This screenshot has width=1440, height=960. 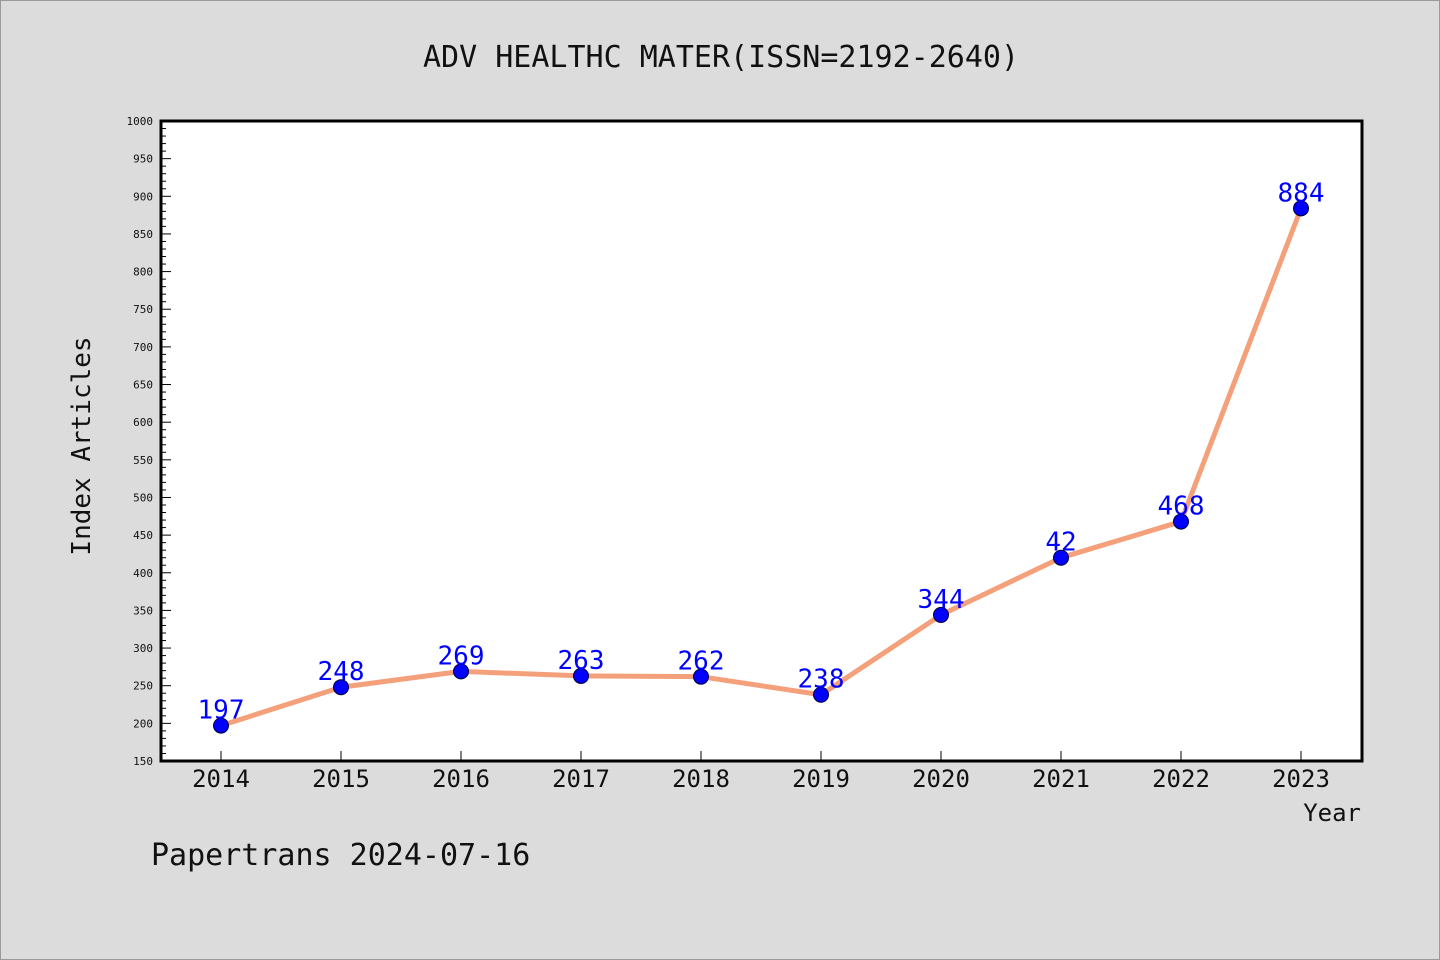 What do you see at coordinates (143, 385) in the screenshot?
I see `y-tick-label: 650` at bounding box center [143, 385].